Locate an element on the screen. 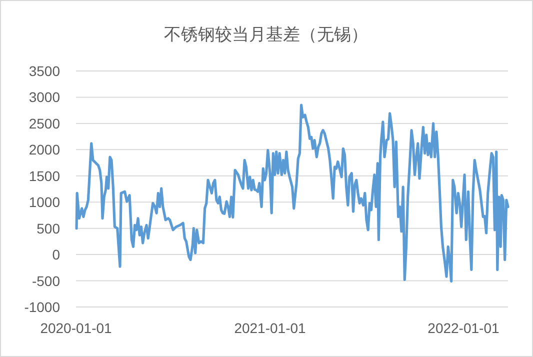  x-tick-label: 2022-01-01 is located at coordinates (464, 328).